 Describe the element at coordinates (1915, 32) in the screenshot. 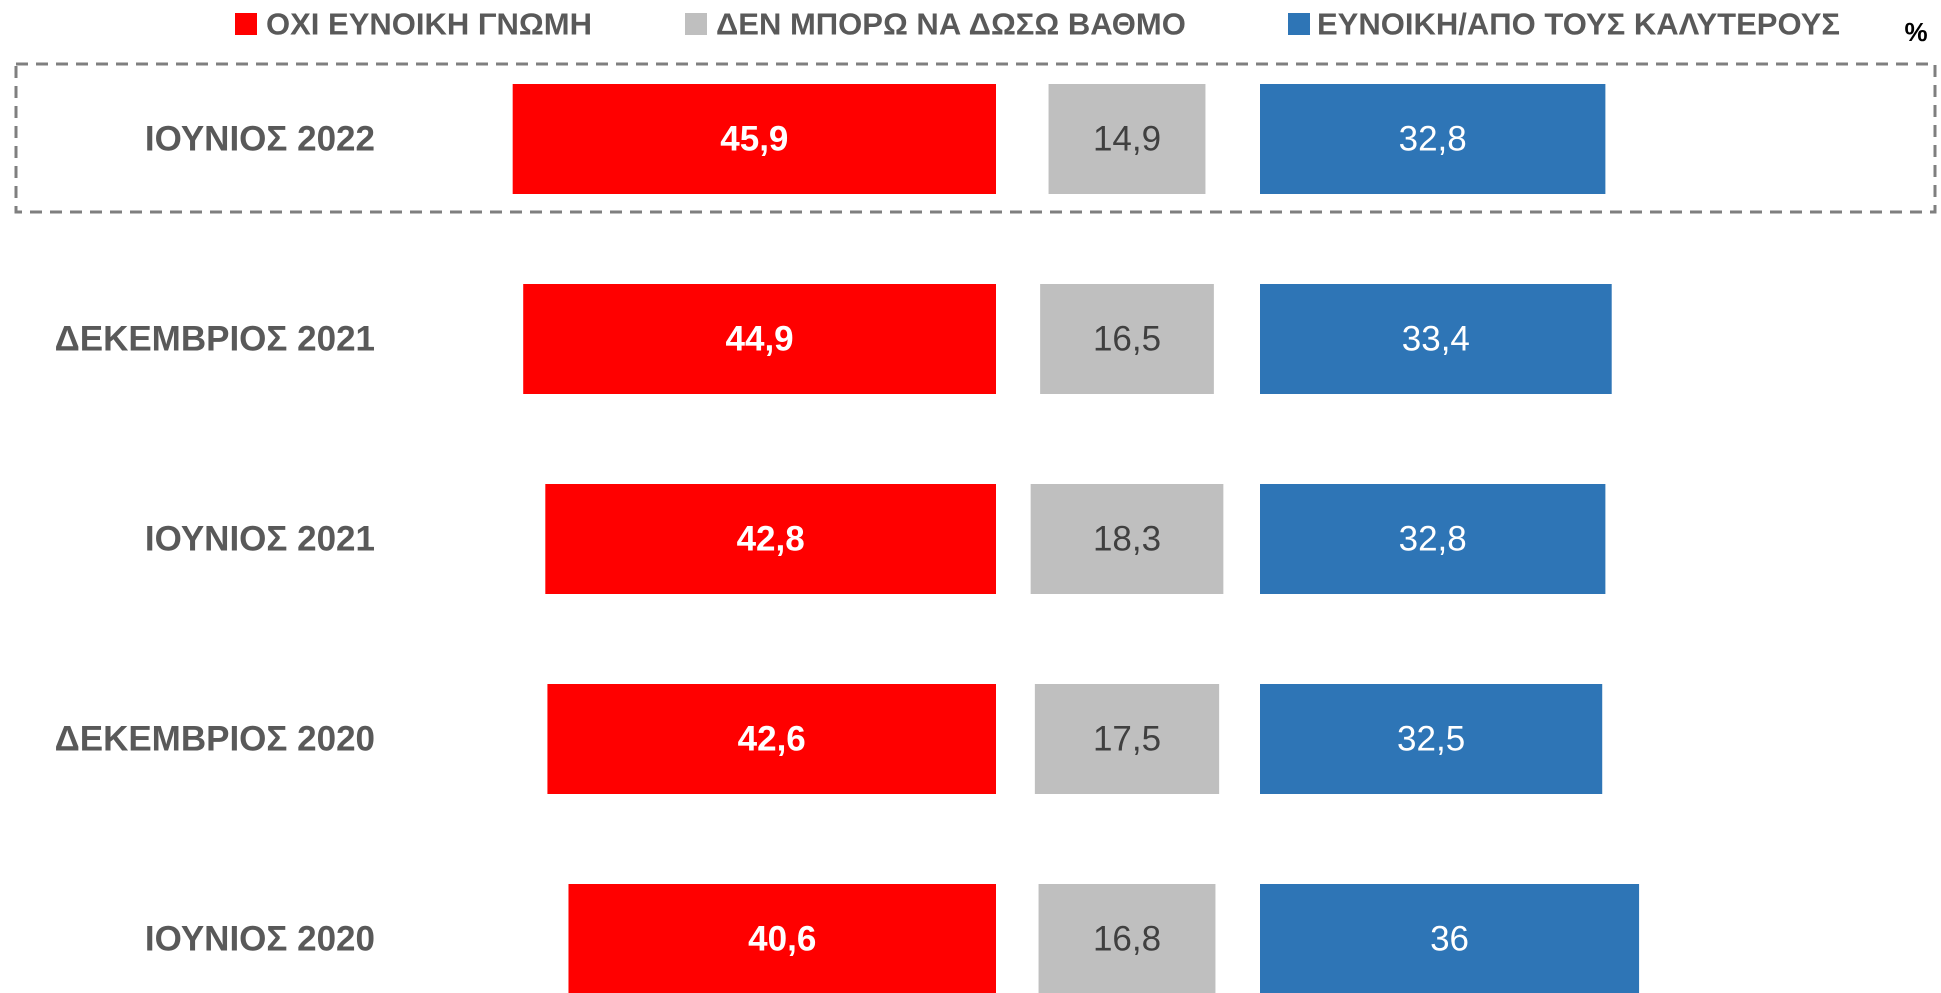

I see `unit-label: %` at that location.